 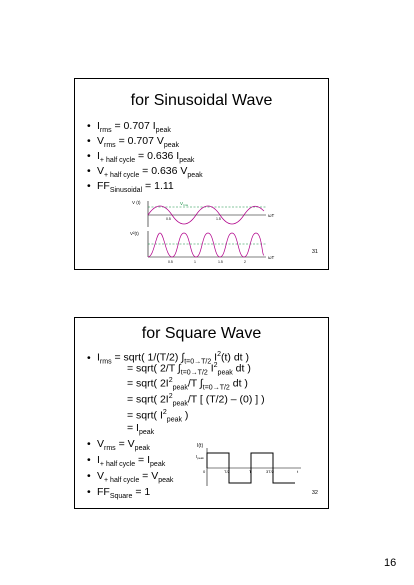 What do you see at coordinates (145, 172) in the screenshot?
I see `bullet-vhalf: • V+ half cycle = 0.636 Vpeak` at bounding box center [145, 172].